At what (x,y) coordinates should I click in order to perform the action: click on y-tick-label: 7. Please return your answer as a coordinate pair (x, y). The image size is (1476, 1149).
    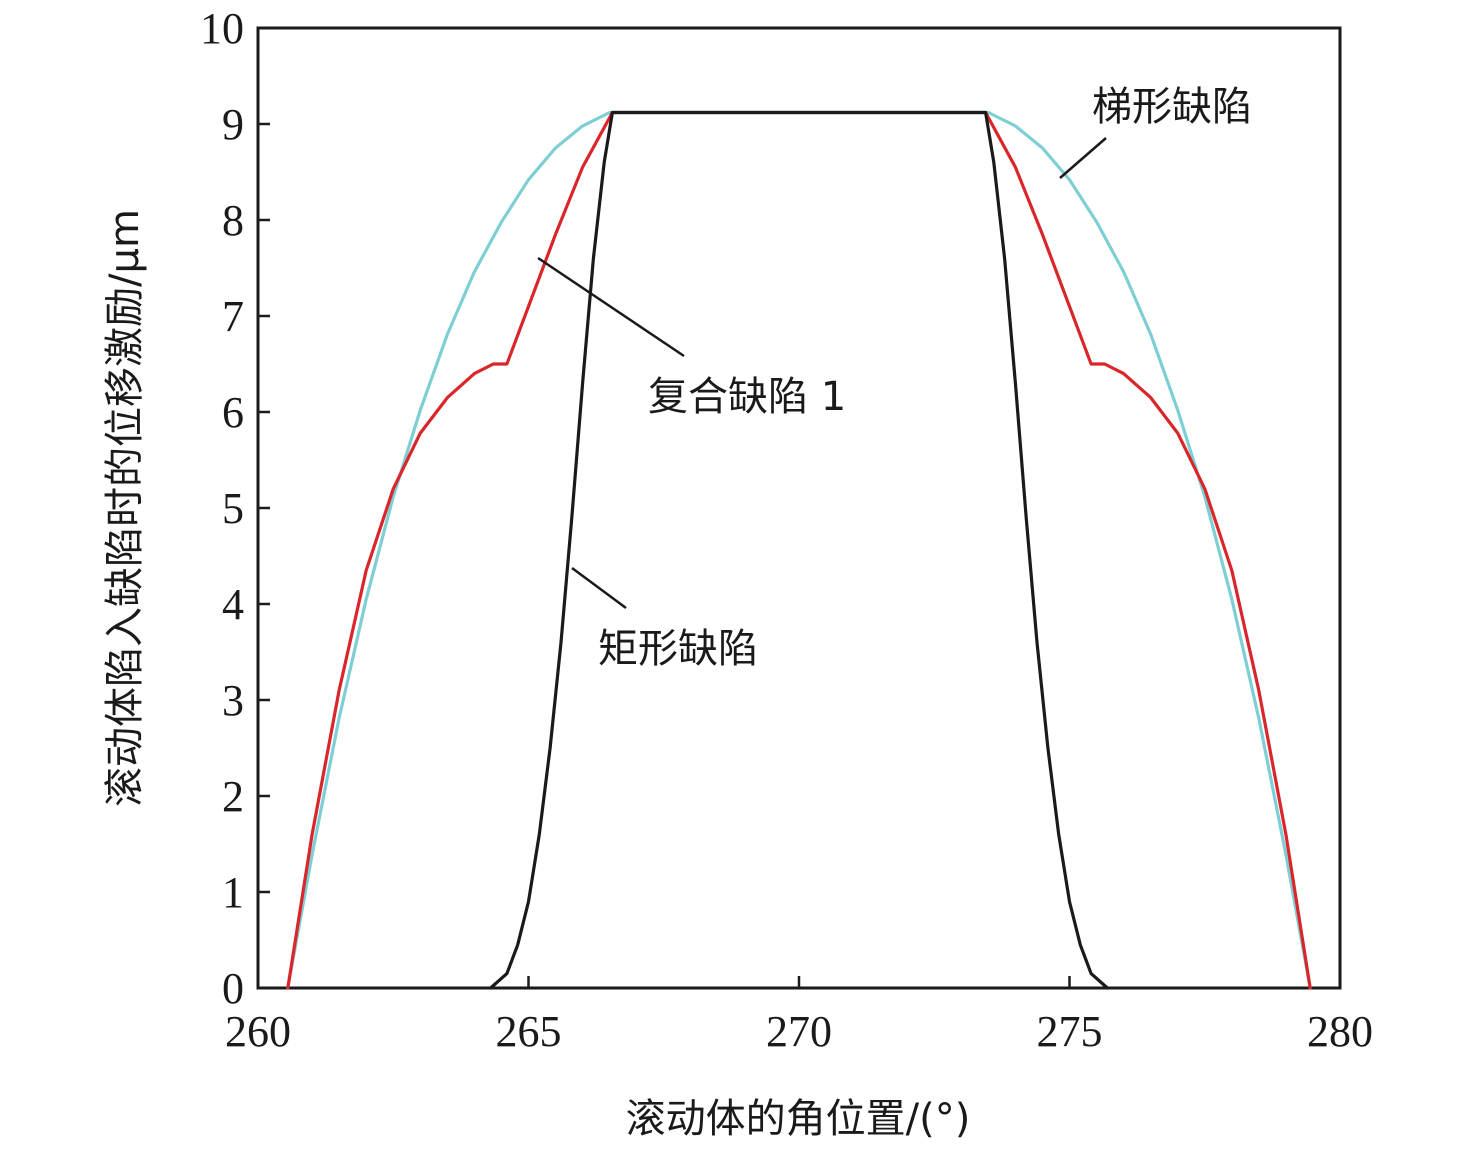
    Looking at the image, I should click on (233, 316).